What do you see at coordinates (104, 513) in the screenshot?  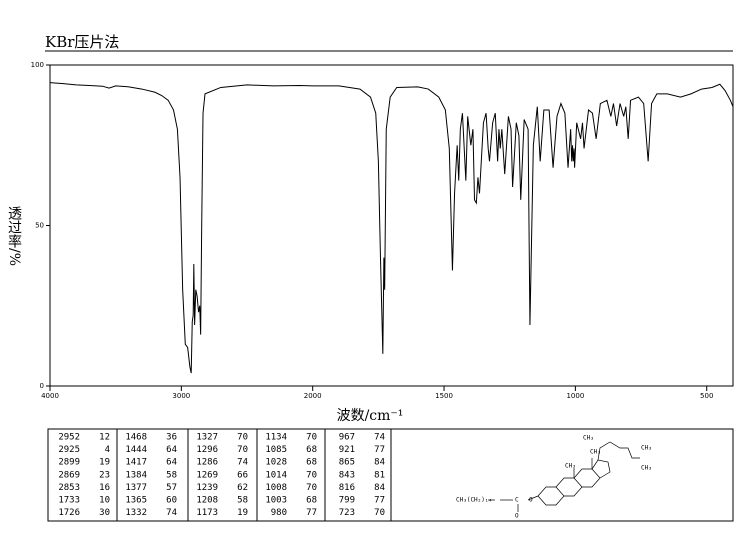 I see `peak-transmittance: 30` at bounding box center [104, 513].